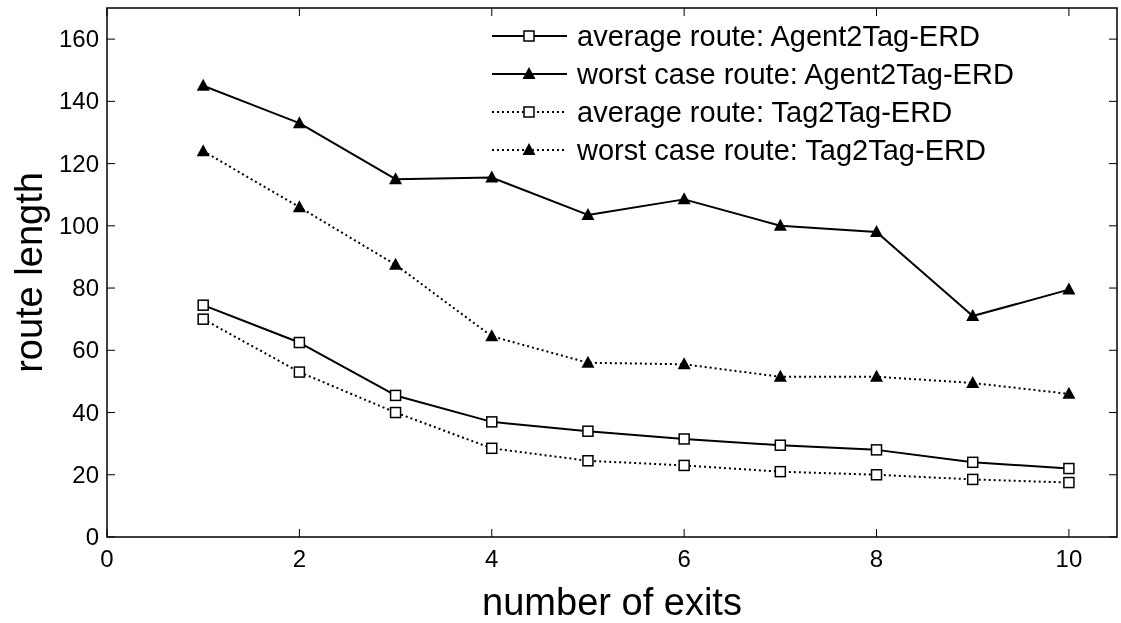  I want to click on x-tick-label: 2, so click(299, 558).